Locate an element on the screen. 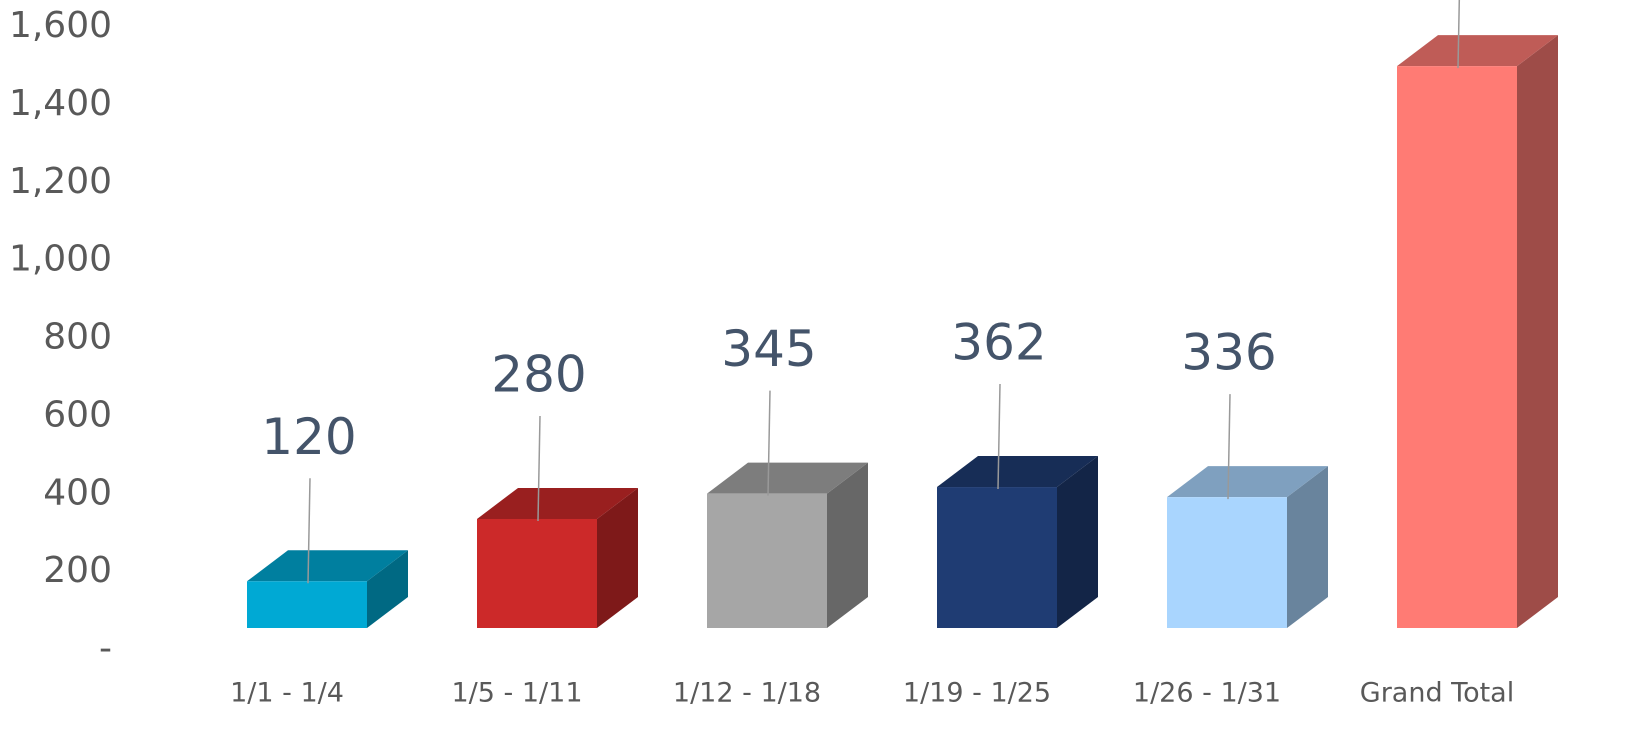 The width and height of the screenshot is (1634, 743). y-tick-label: 1,600 is located at coordinates (60, 25).